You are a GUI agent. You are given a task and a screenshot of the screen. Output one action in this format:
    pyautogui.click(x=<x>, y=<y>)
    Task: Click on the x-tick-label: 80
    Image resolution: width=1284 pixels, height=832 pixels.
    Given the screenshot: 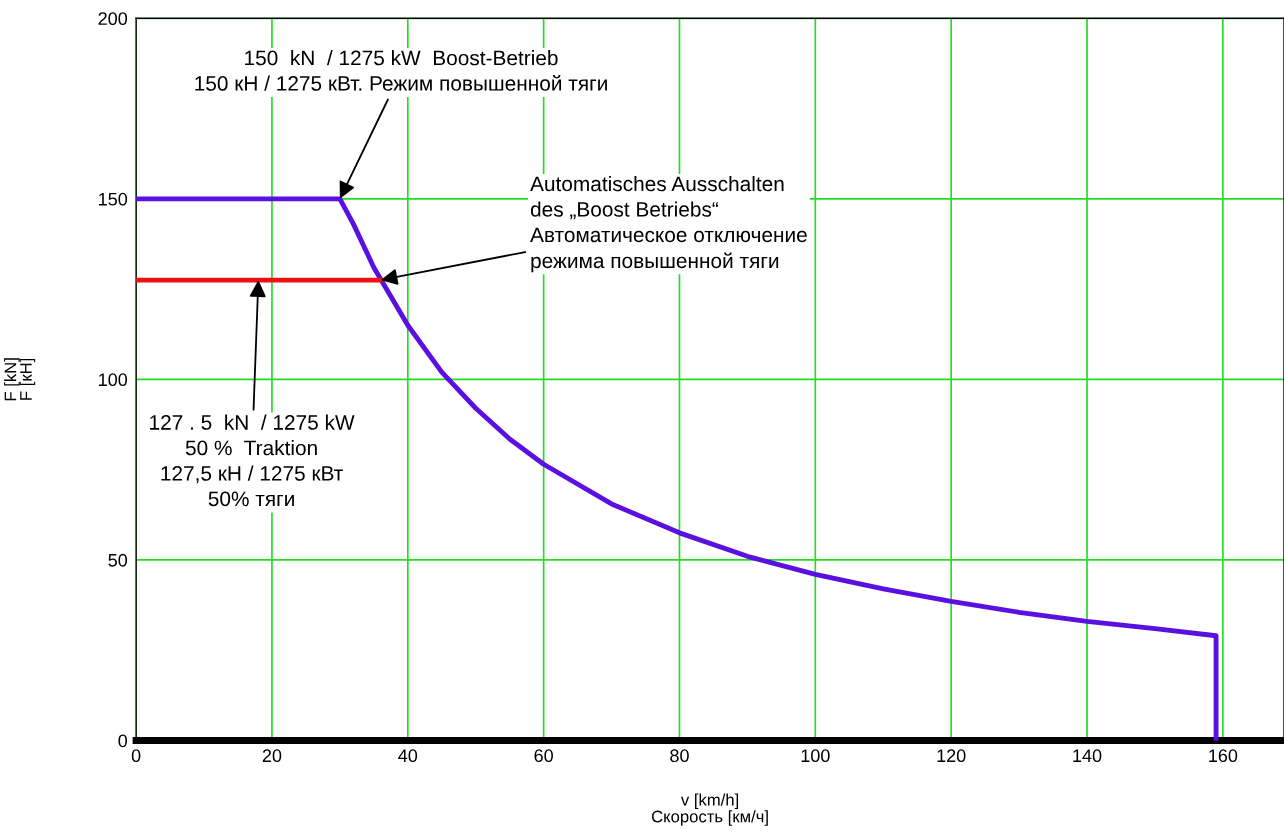 What is the action you would take?
    pyautogui.click(x=679, y=756)
    